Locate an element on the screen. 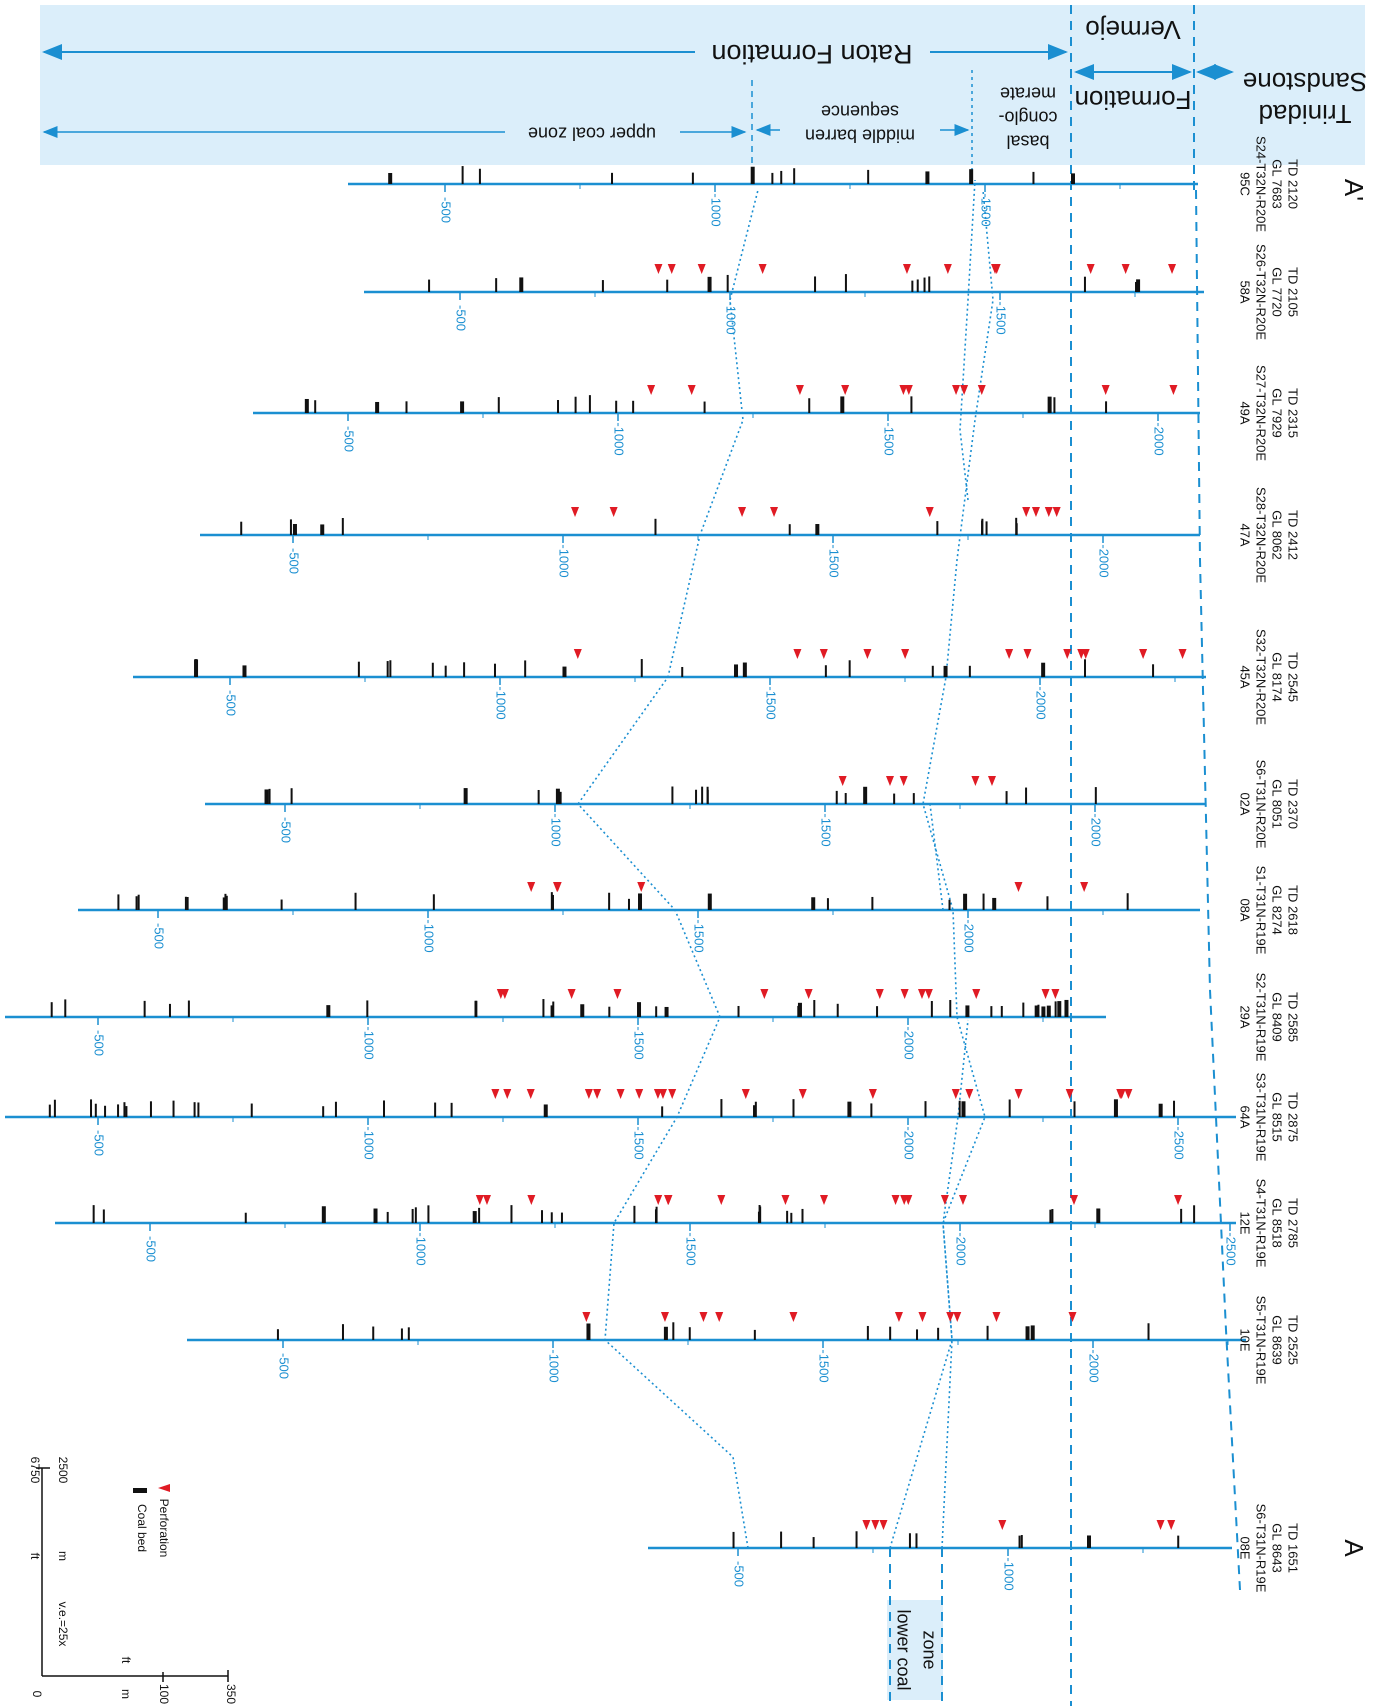 This screenshot has height=1706, width=1373. well-total-depth: TD 2585 is located at coordinates (1293, 1017).